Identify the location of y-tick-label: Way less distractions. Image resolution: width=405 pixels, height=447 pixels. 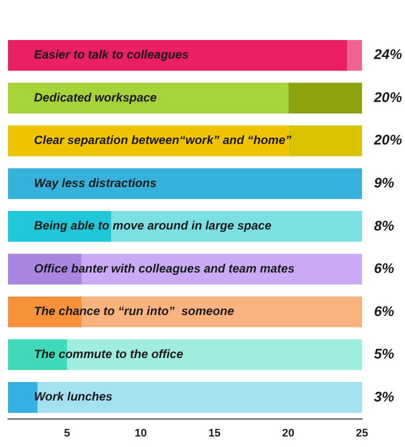
(95, 183).